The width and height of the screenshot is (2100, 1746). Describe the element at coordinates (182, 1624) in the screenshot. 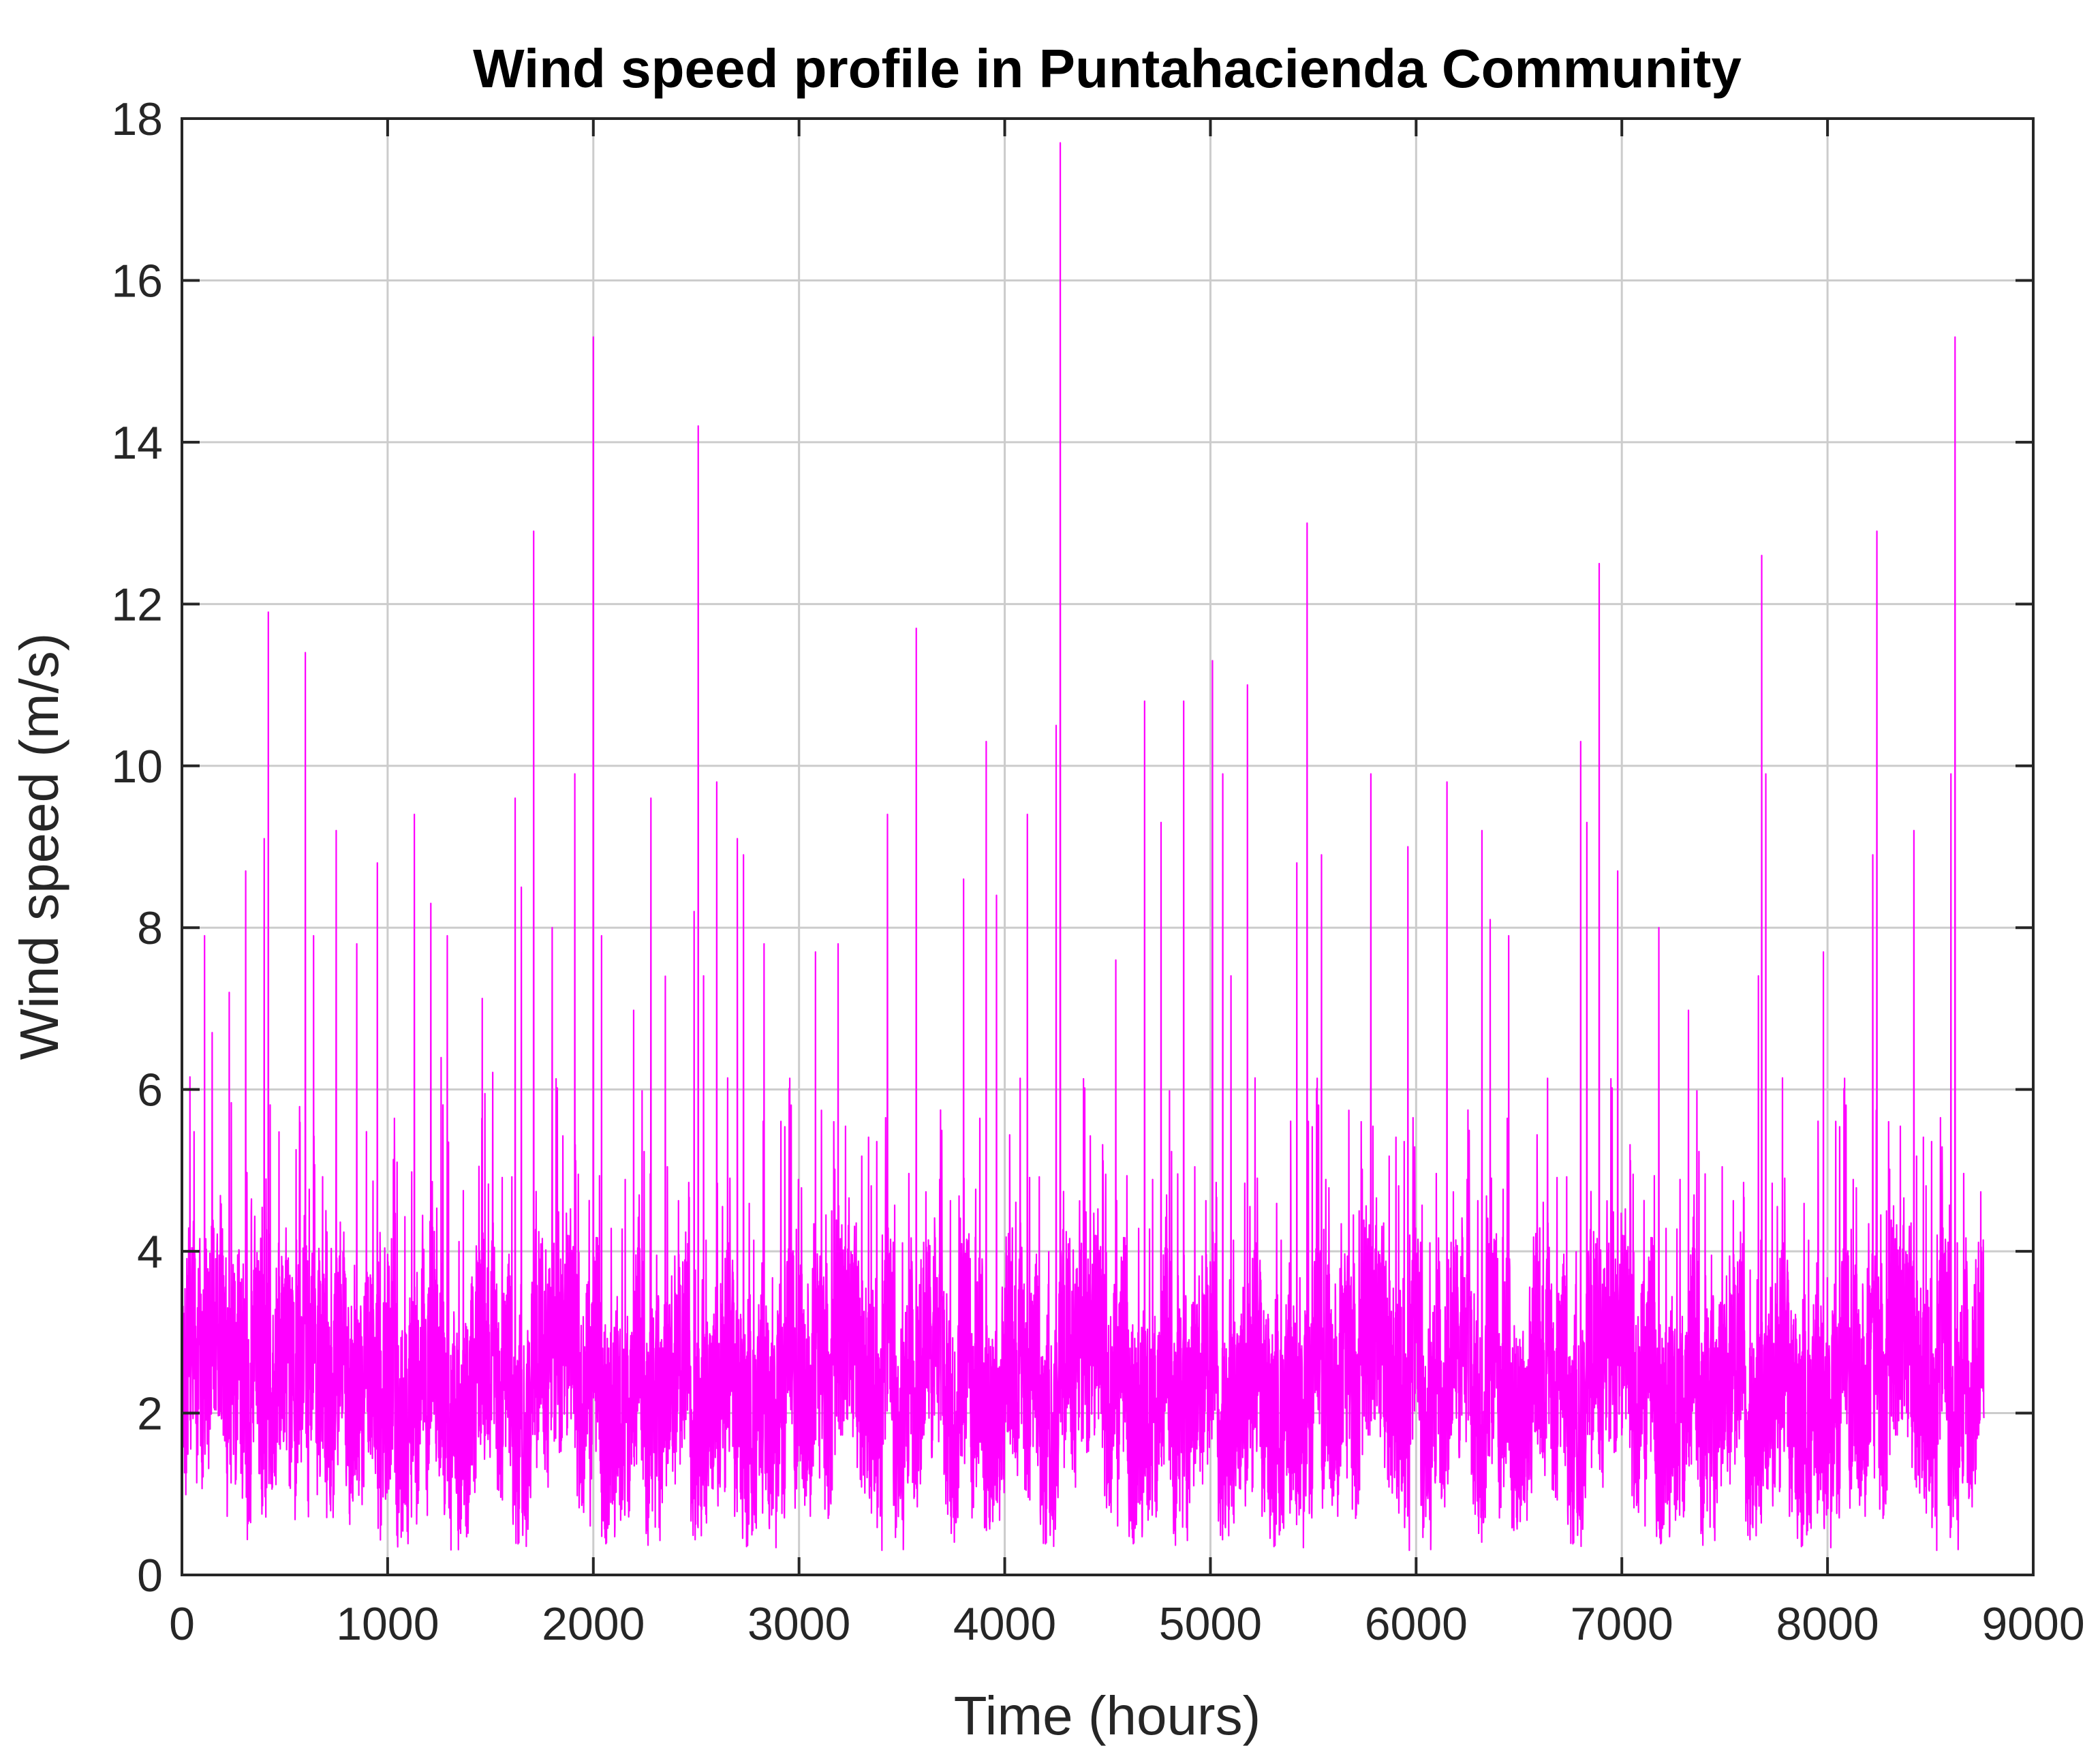

I see `x-tick-label: 0` at that location.